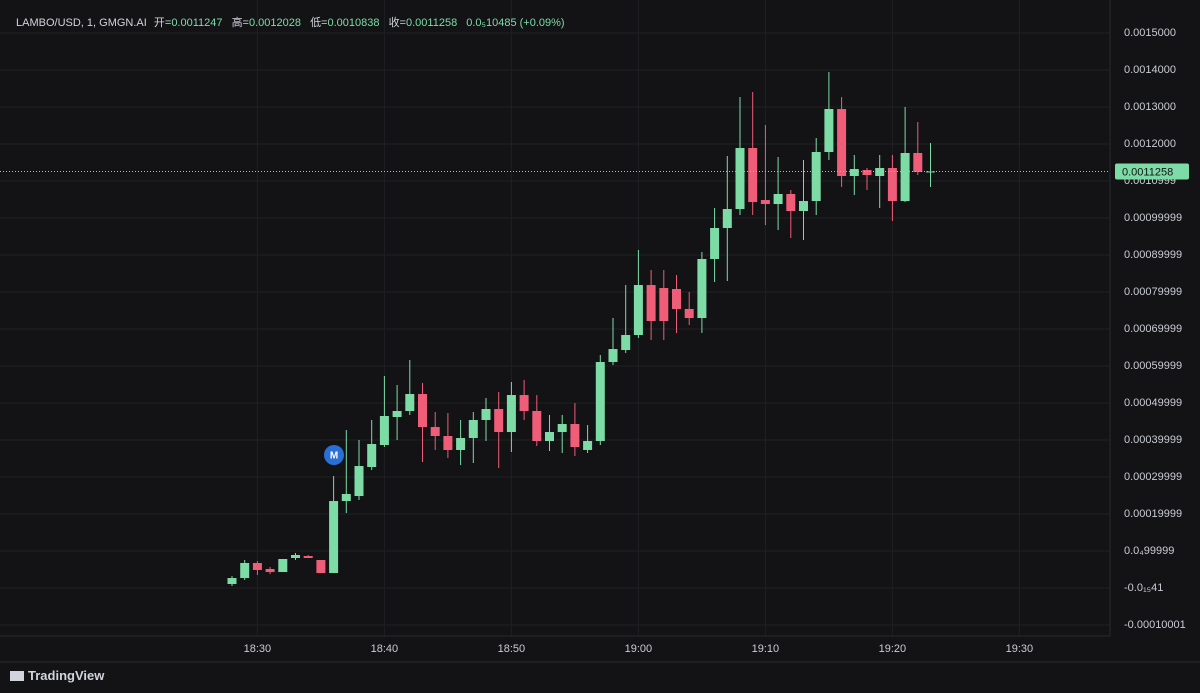 The image size is (1200, 693). I want to click on y-tick-label: 0.0₄99999, so click(1149, 551).